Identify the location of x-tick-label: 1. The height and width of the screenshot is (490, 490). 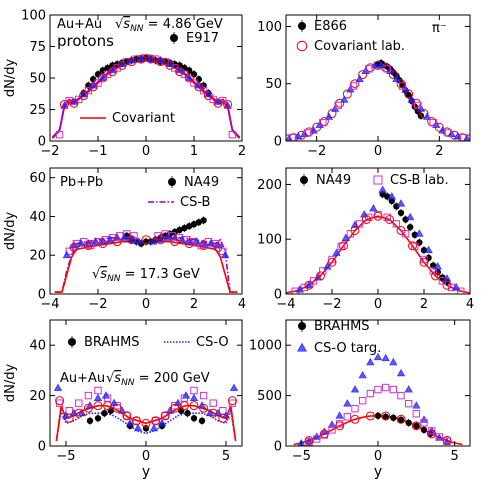
(194, 151).